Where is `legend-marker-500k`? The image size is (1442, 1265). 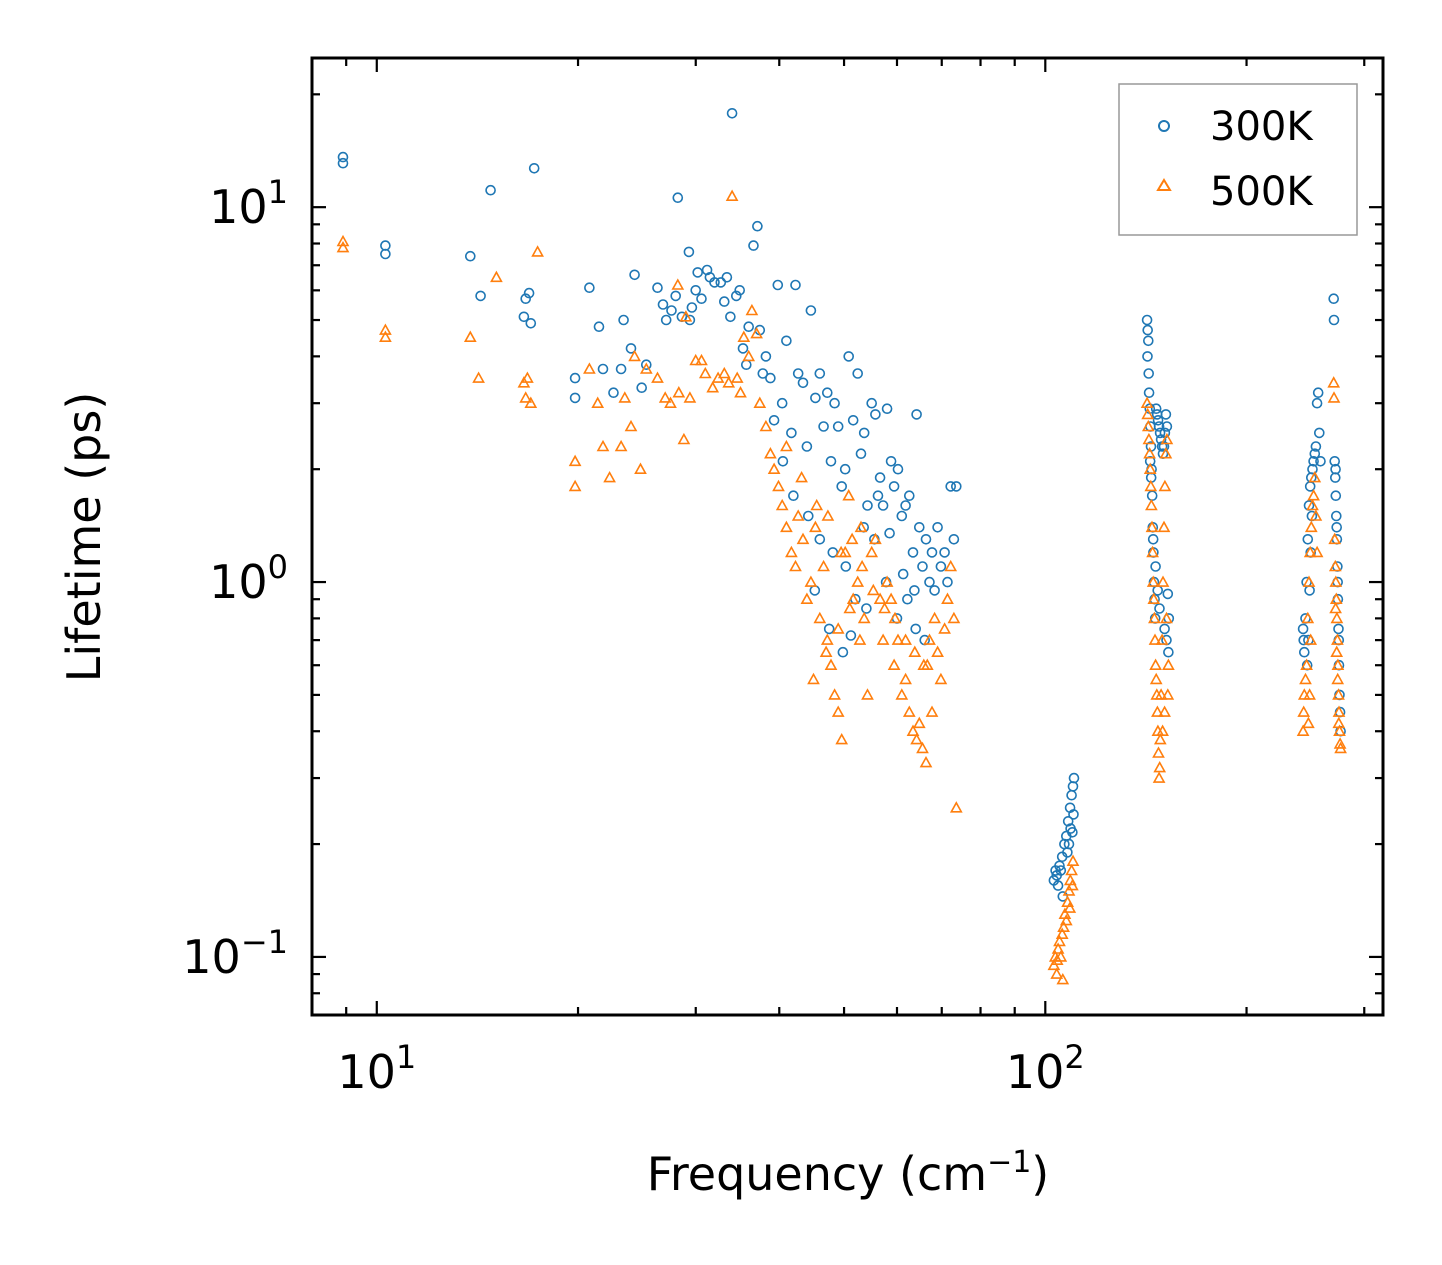 legend-marker-500k is located at coordinates (1164, 184).